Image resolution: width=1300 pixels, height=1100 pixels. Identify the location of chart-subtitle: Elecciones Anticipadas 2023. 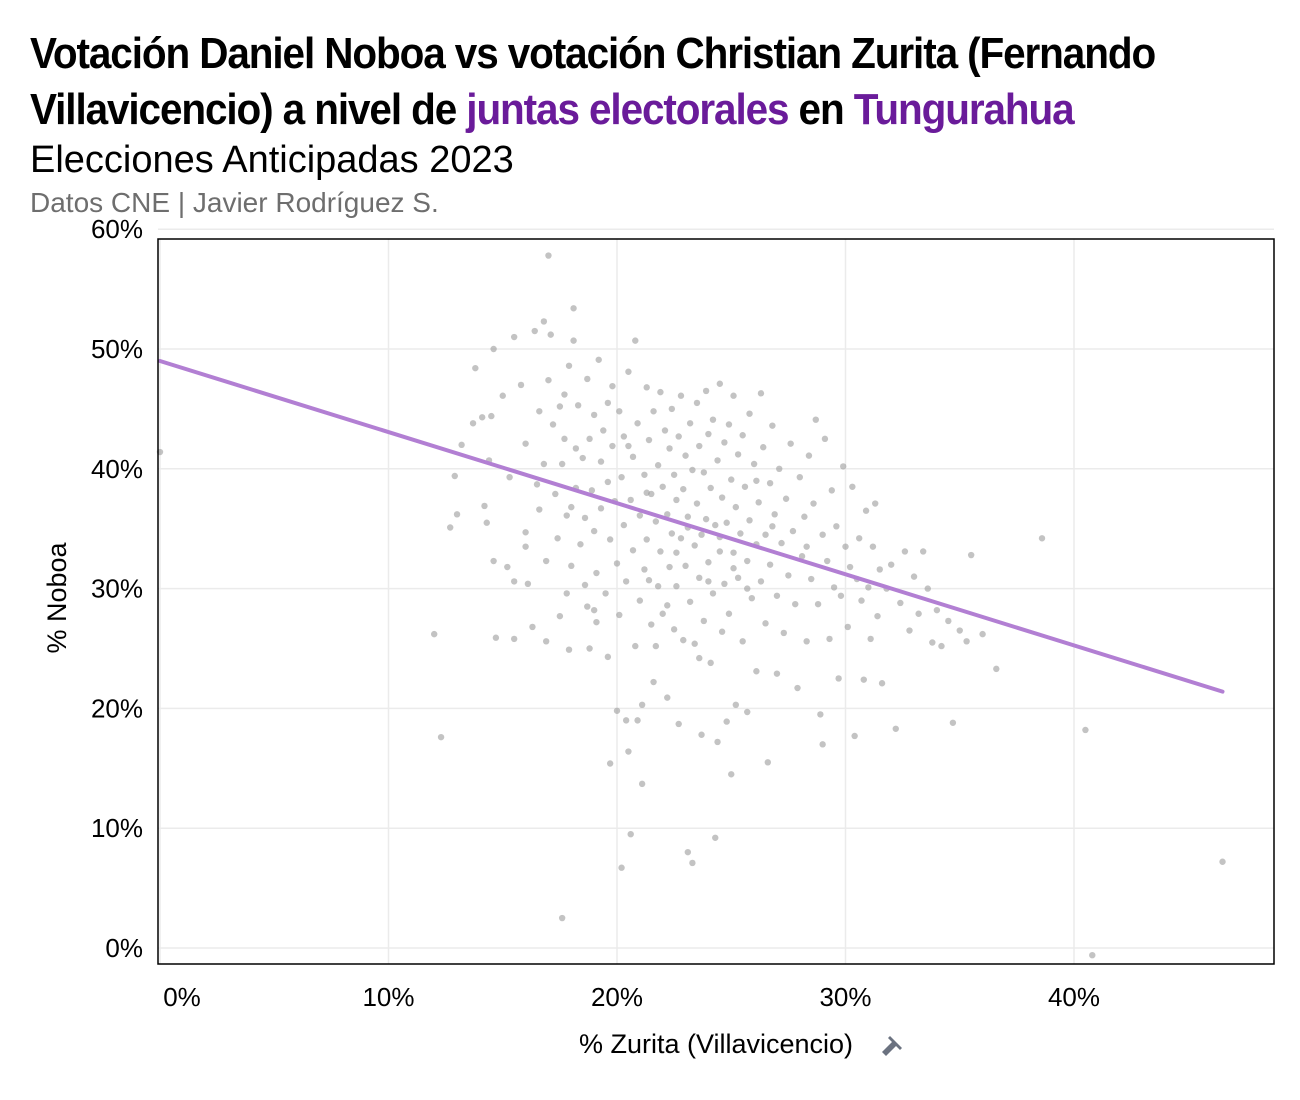
(272, 160).